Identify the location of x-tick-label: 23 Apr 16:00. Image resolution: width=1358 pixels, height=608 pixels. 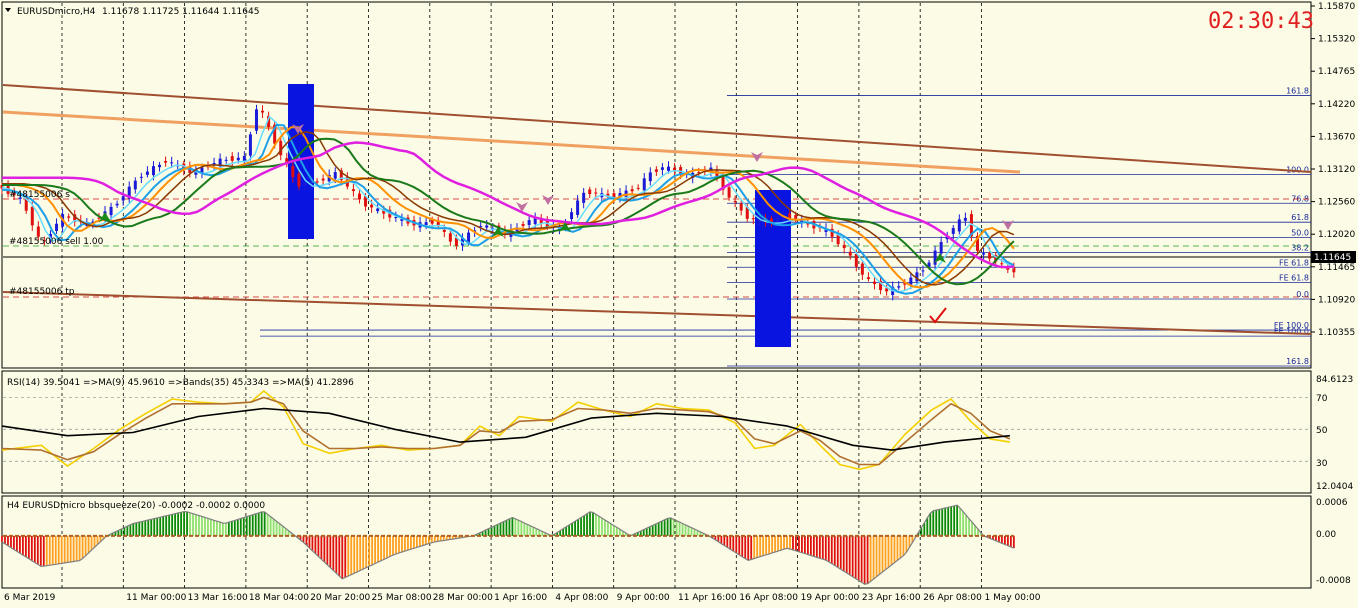
(891, 598).